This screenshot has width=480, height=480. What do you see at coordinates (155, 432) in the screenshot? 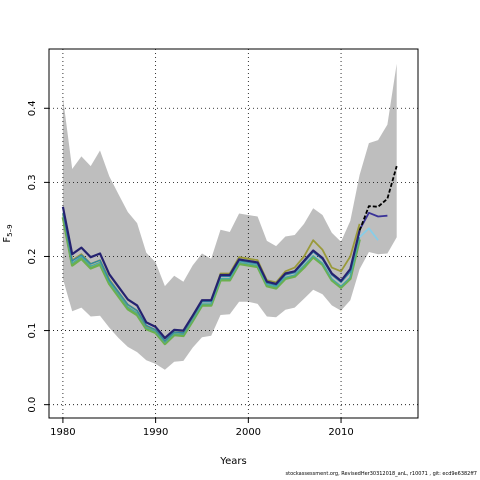
I see `x-tick-label: 1990` at bounding box center [155, 432].